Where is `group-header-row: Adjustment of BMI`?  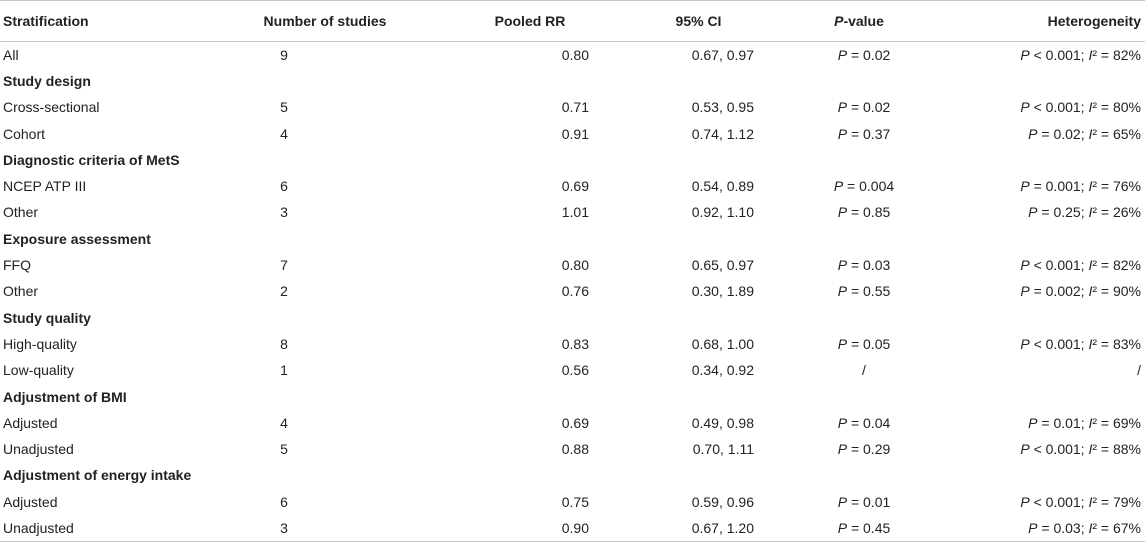
group-header-row: Adjustment of BMI is located at coordinates (572, 396).